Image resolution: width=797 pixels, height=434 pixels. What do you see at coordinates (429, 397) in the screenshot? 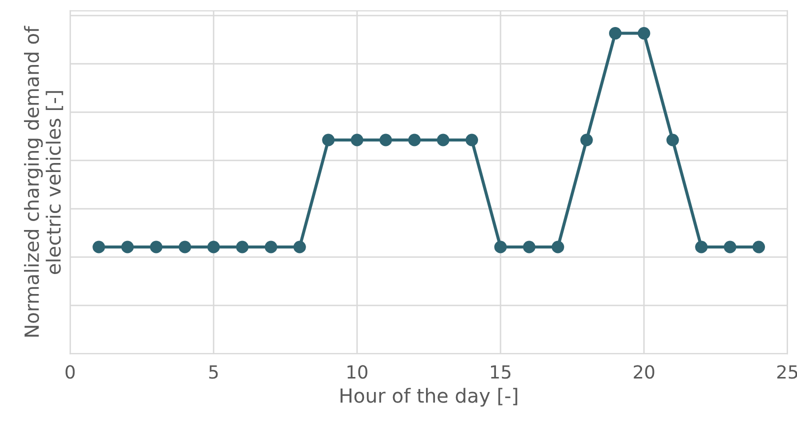
I see `x-axis-title: Hour of the day [-]` at bounding box center [429, 397].